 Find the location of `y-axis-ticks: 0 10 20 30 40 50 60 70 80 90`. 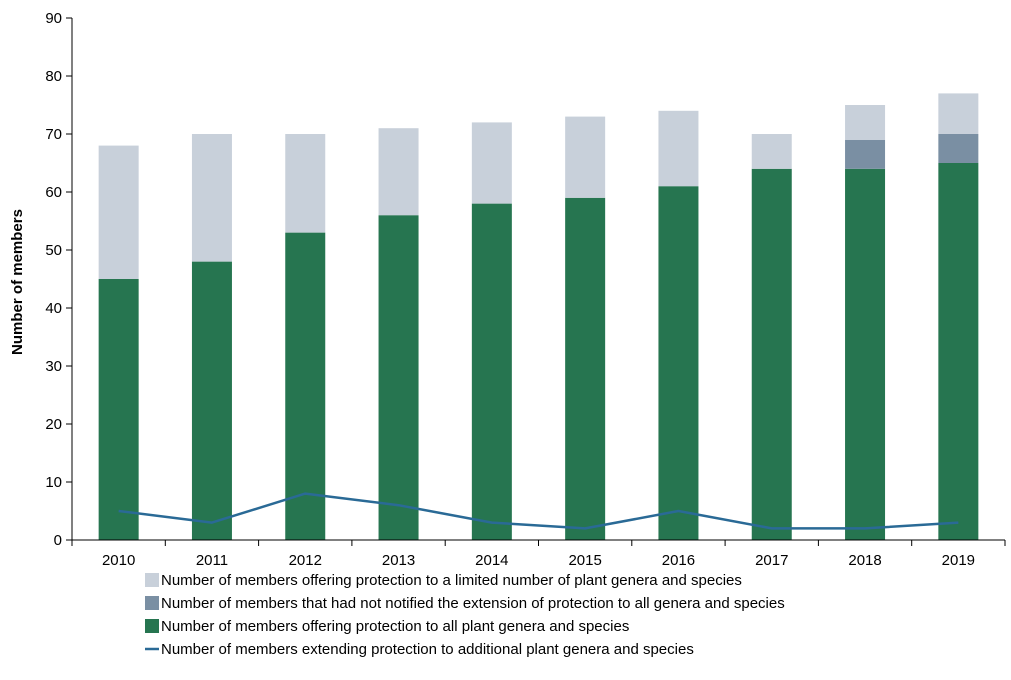

y-axis-ticks: 0 10 20 30 40 50 60 70 80 90 is located at coordinates (58, 279).